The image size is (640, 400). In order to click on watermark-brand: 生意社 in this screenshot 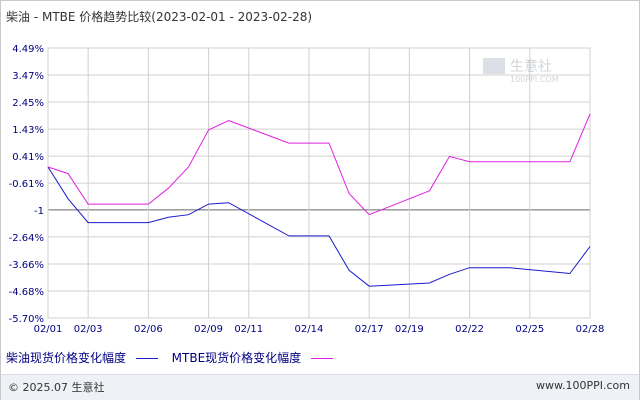, I will do `click(531, 66)`.